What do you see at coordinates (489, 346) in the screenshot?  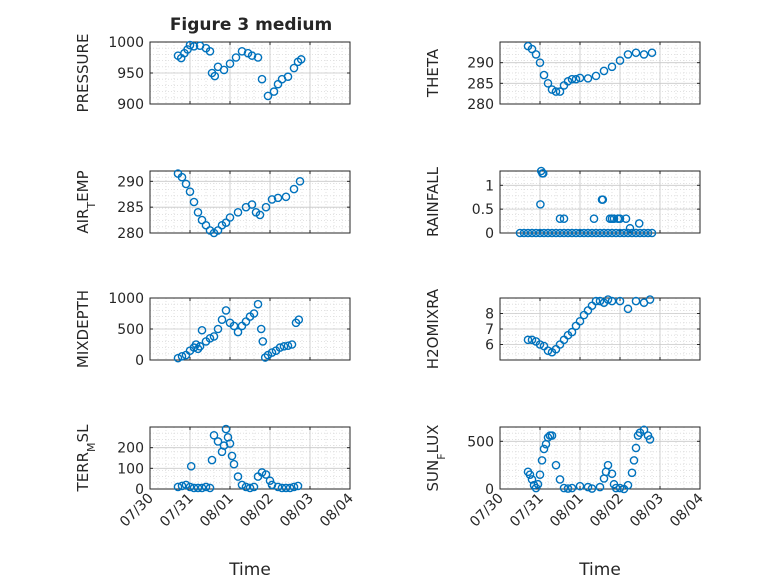 I see `y-tick-label: 6` at bounding box center [489, 346].